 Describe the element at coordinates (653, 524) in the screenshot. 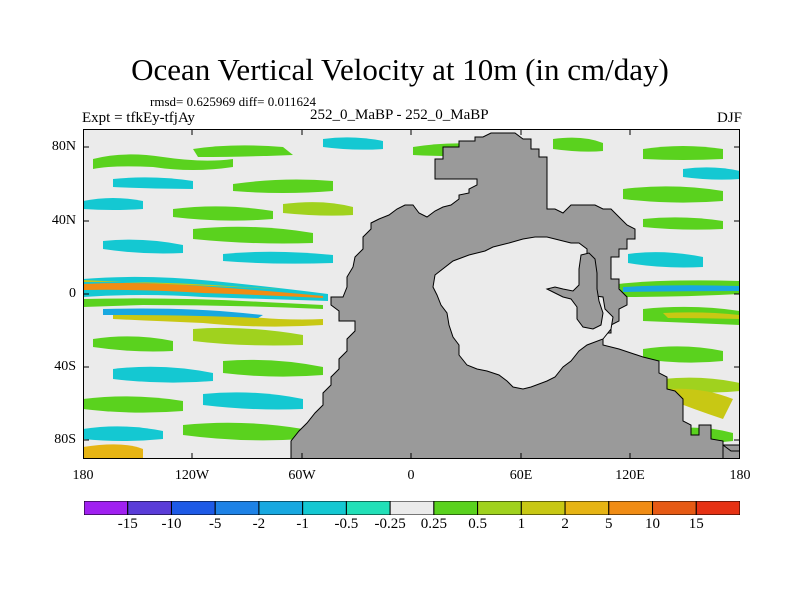

I see `colorbar-label: 10` at that location.